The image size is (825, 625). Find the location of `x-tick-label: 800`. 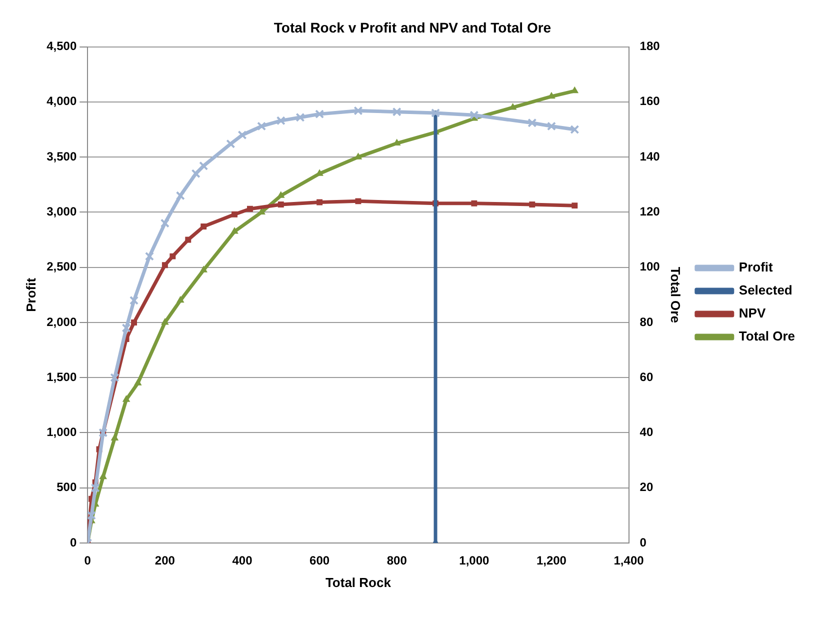

x-tick-label: 800 is located at coordinates (397, 561).